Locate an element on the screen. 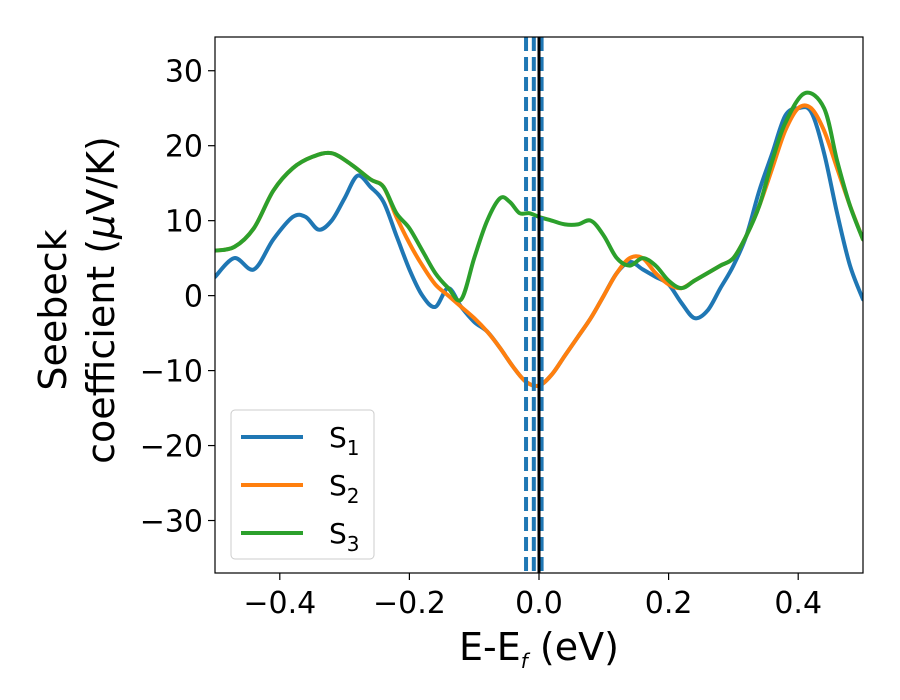 This screenshot has width=900, height=700. legend-label-s2: S2 is located at coordinates (344, 488).